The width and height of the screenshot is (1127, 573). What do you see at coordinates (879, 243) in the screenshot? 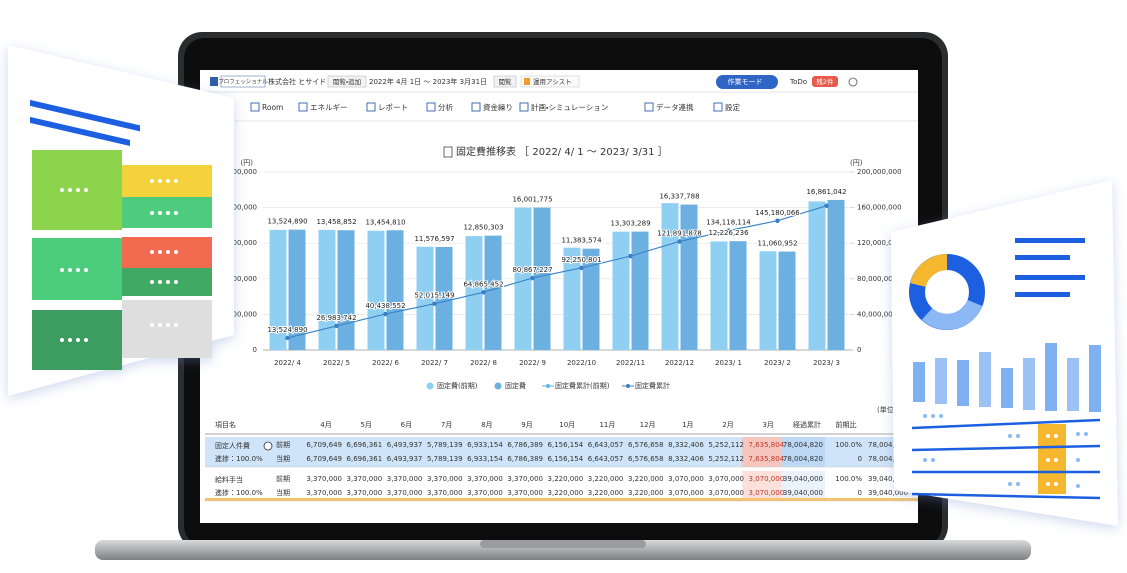
I see `y2-tick-label: 120,000,000` at bounding box center [879, 243].